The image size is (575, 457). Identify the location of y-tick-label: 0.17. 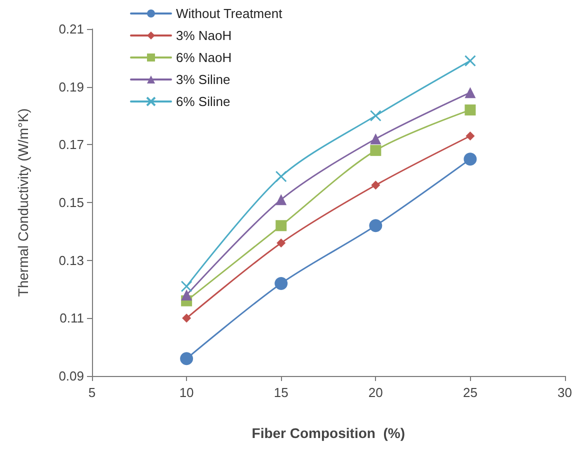
(71, 144).